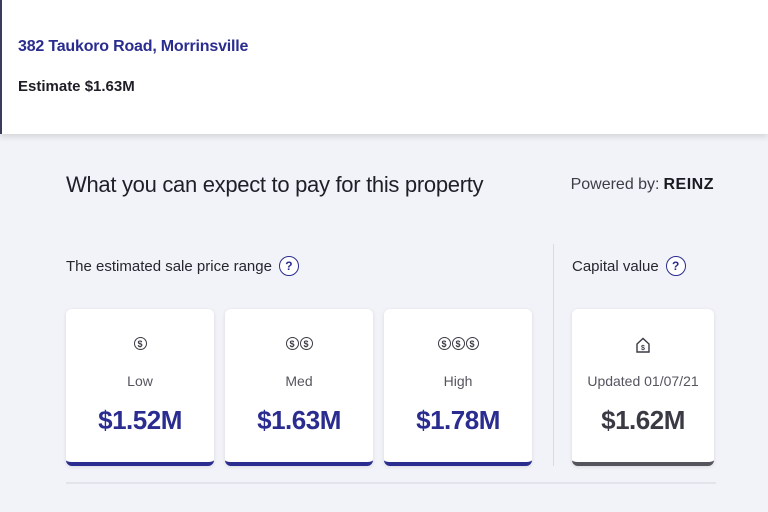 The height and width of the screenshot is (512, 768). I want to click on card-value: $1.78M, so click(458, 420).